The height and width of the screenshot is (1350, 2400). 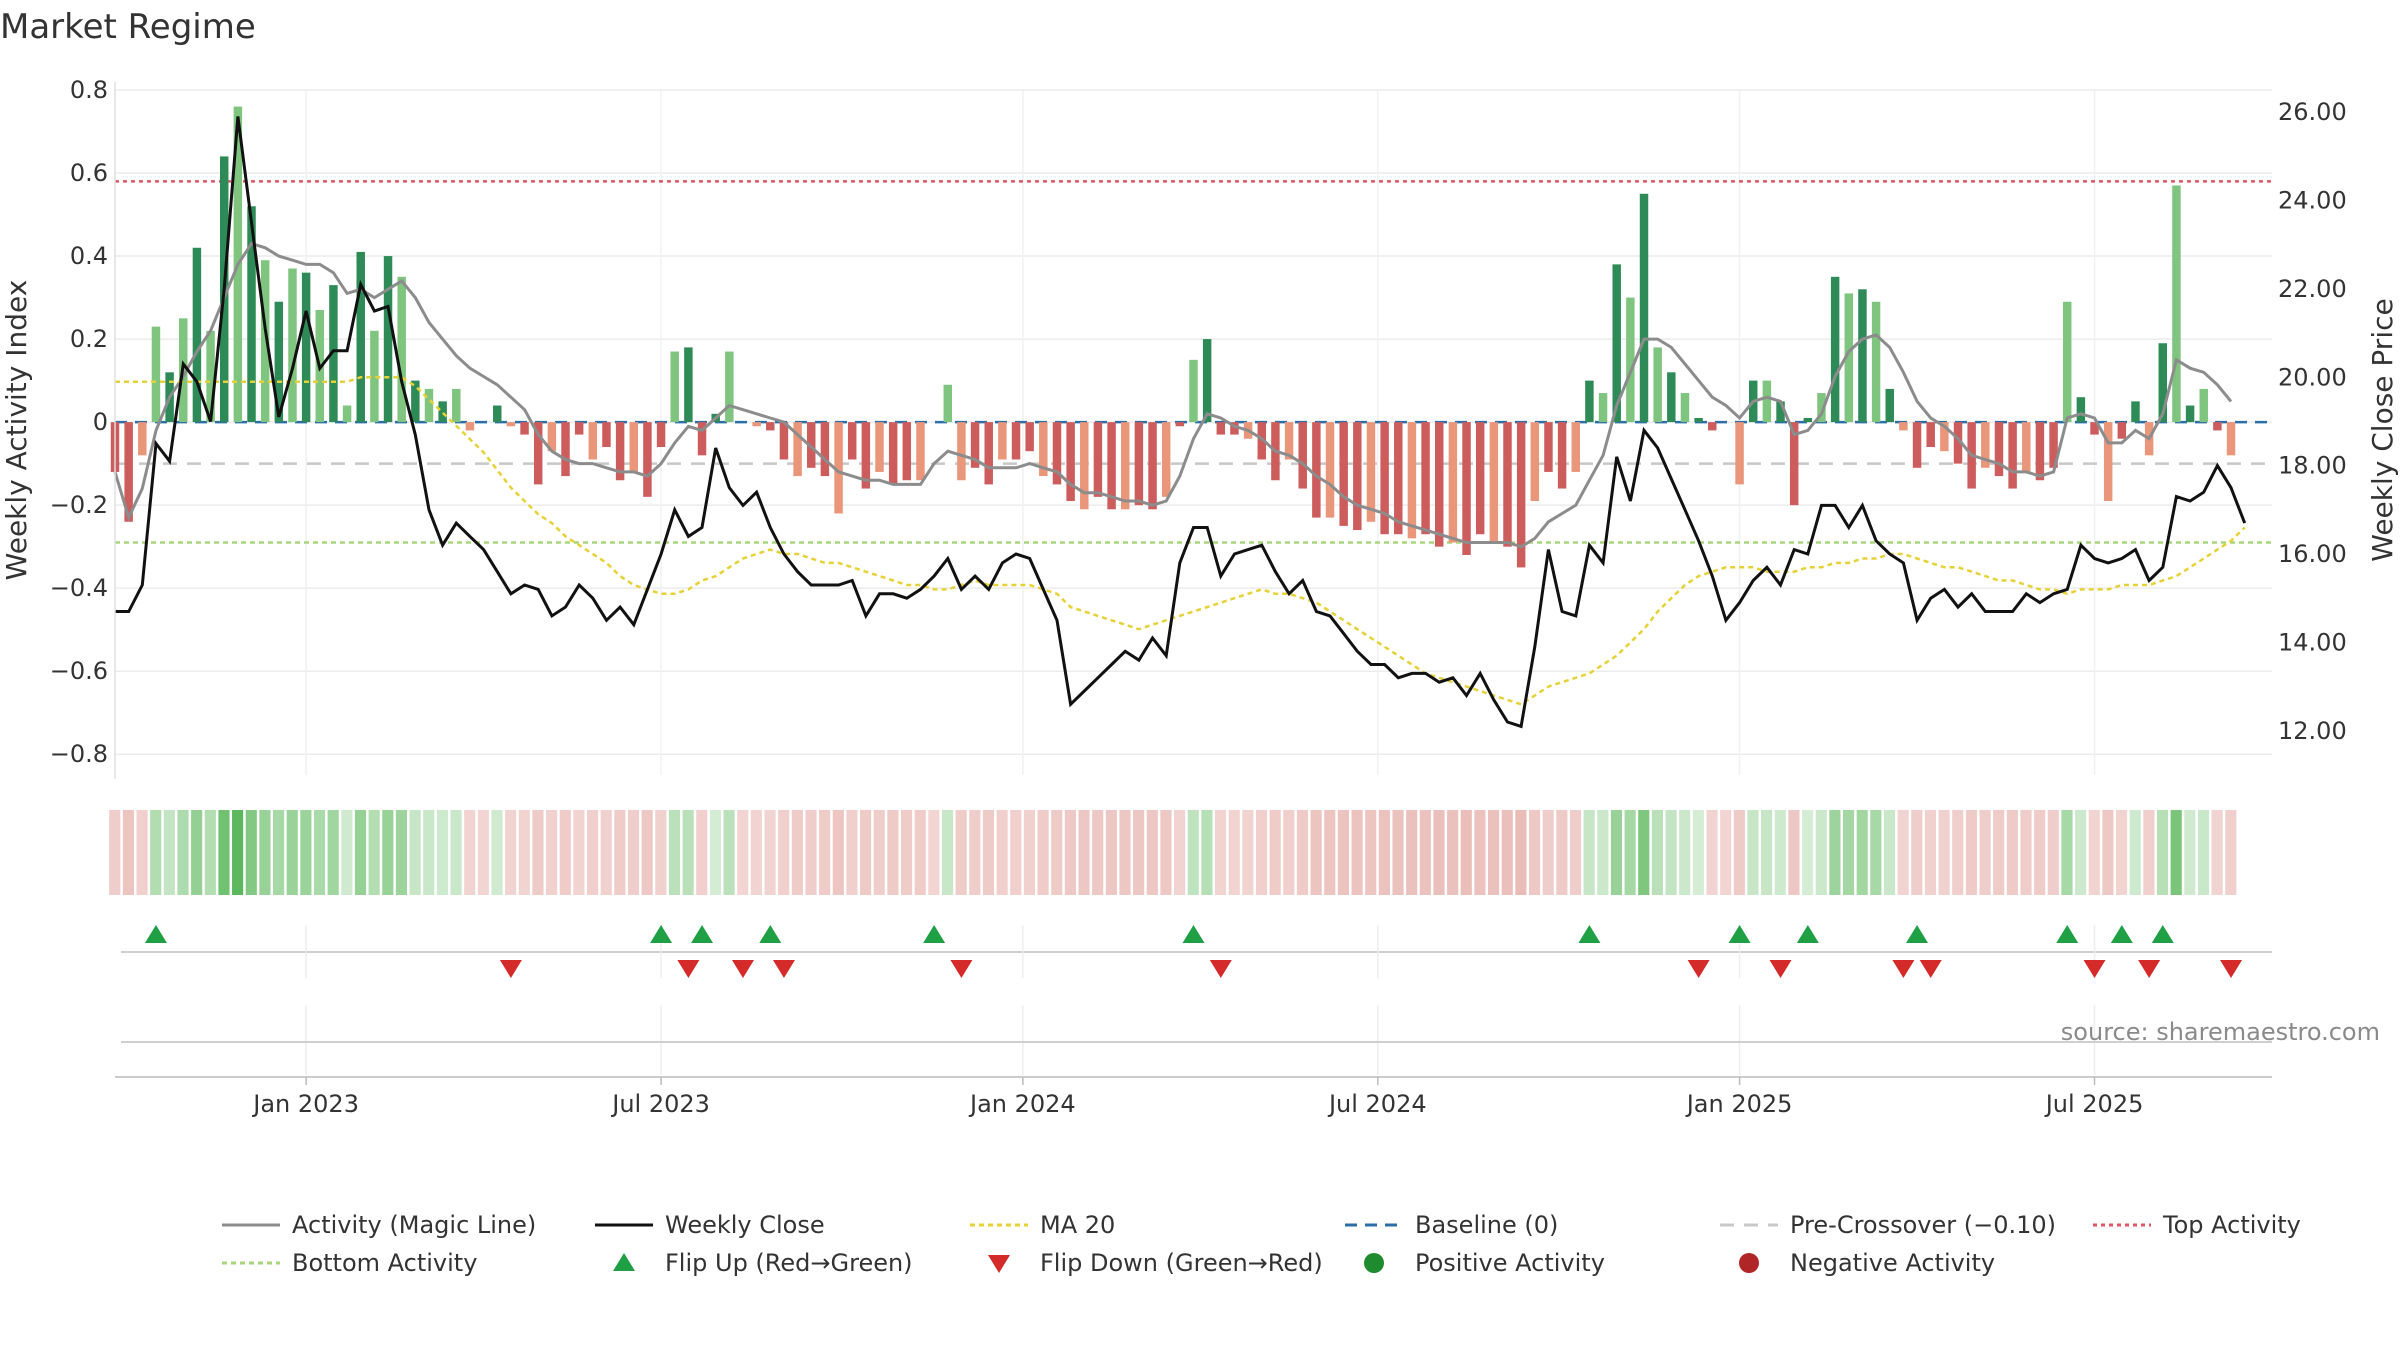 I want to click on legend-label: Activity (Magic Line), so click(x=414, y=1225).